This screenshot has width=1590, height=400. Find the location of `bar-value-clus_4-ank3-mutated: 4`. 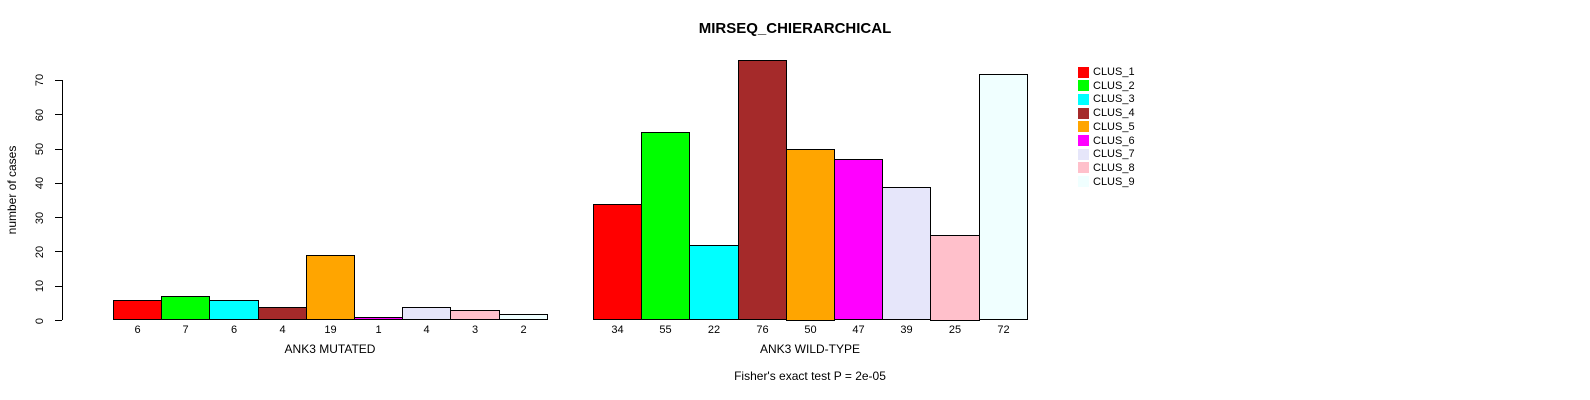

bar-value-clus_4-ank3-mutated: 4 is located at coordinates (282, 330).